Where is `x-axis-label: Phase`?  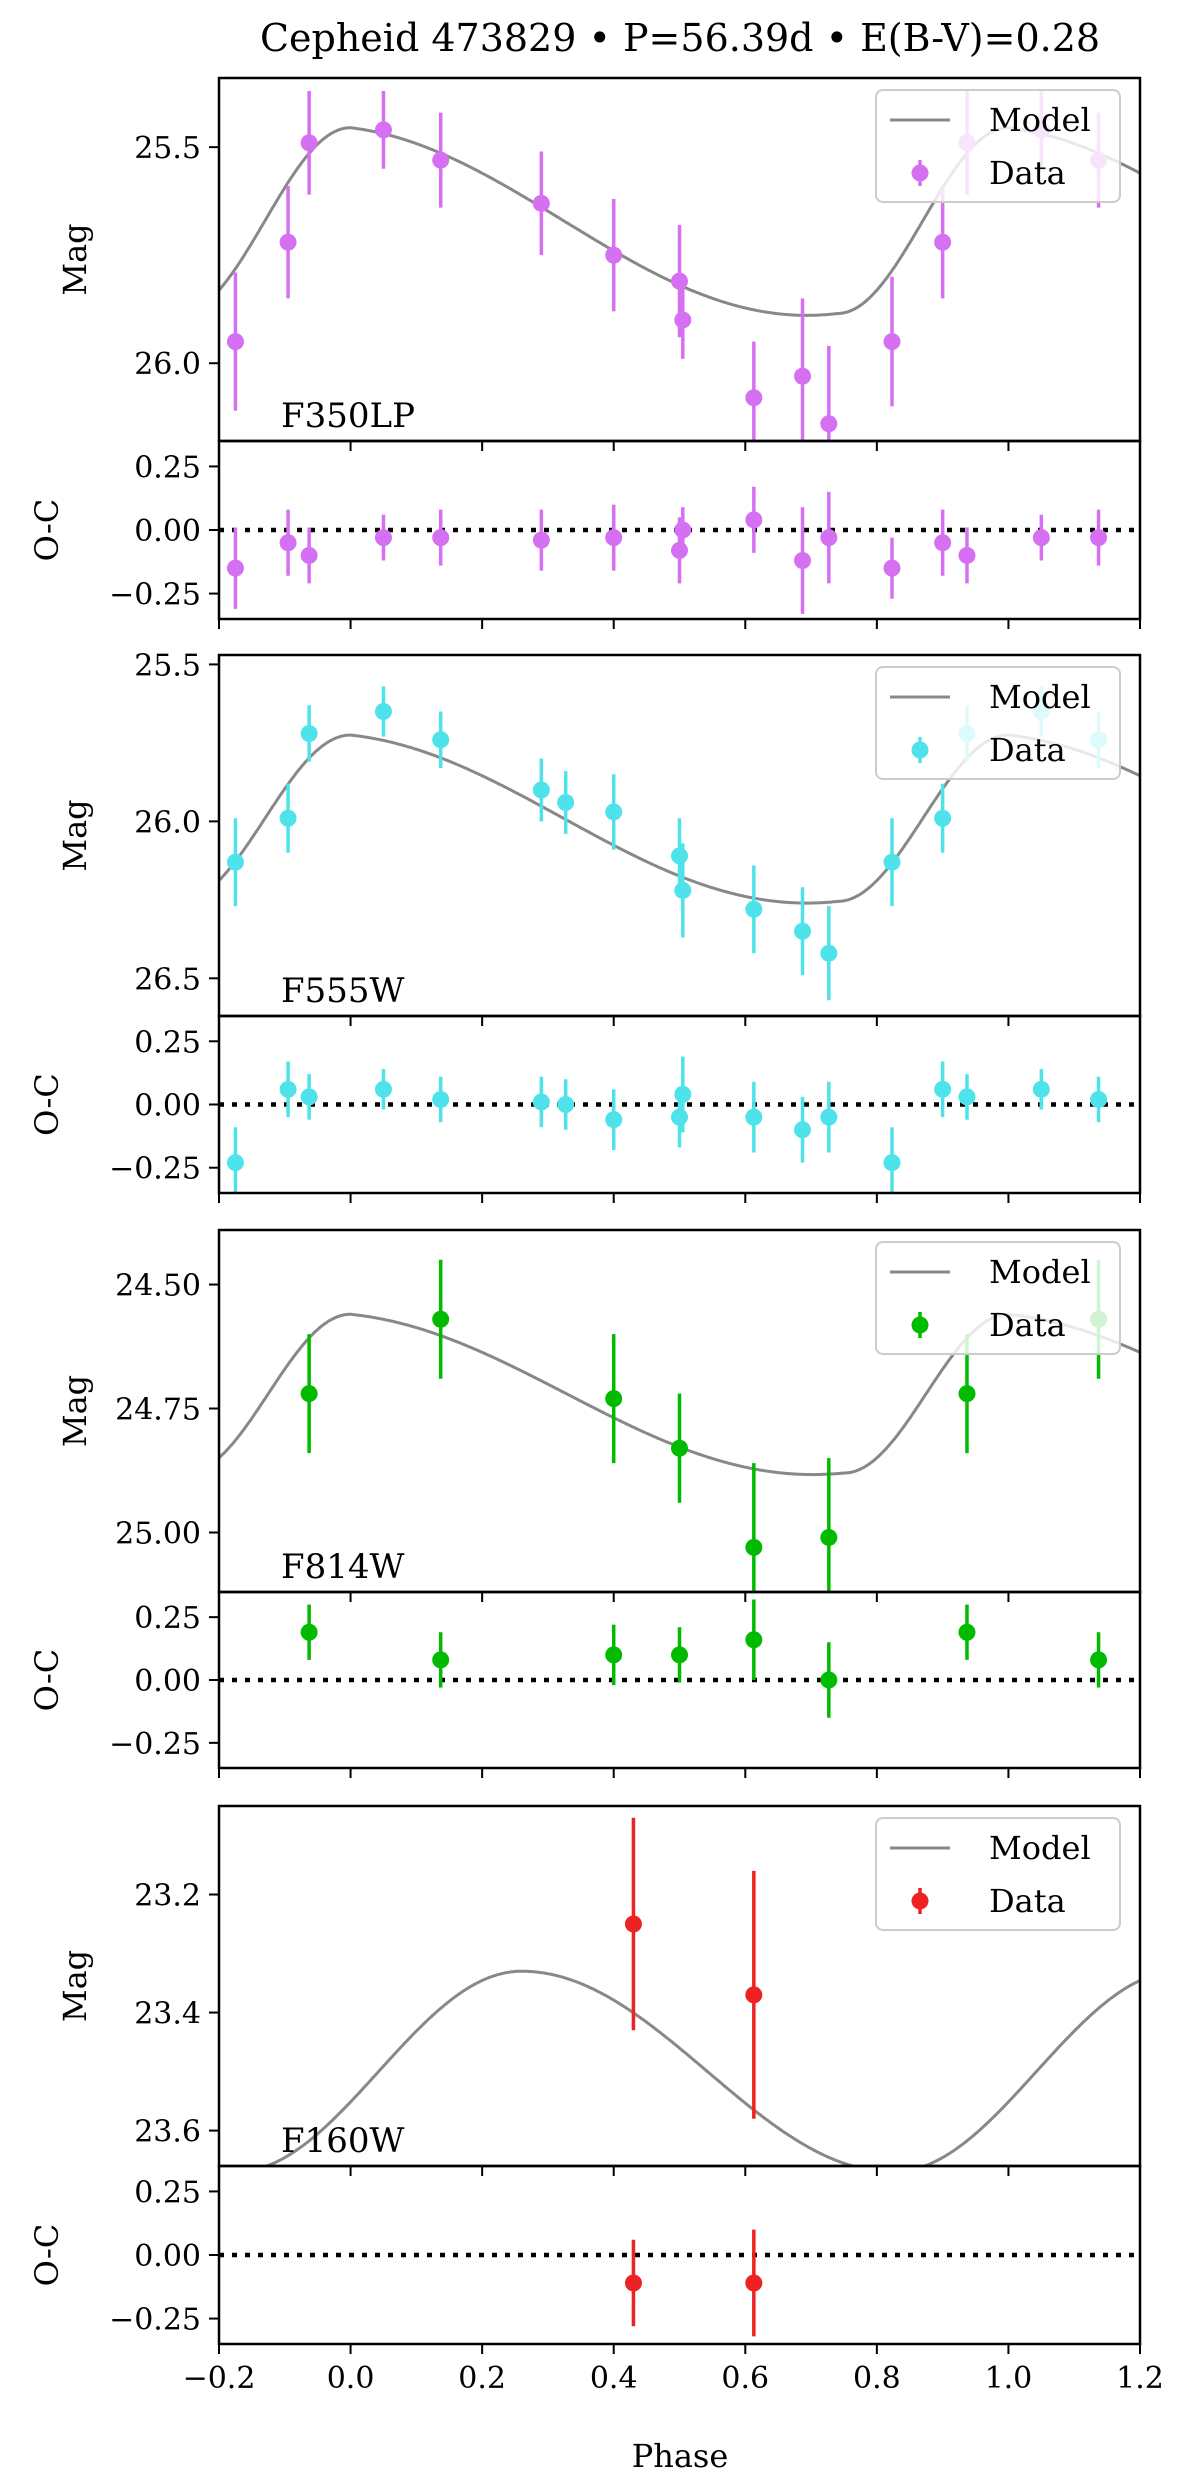 x-axis-label: Phase is located at coordinates (680, 2456).